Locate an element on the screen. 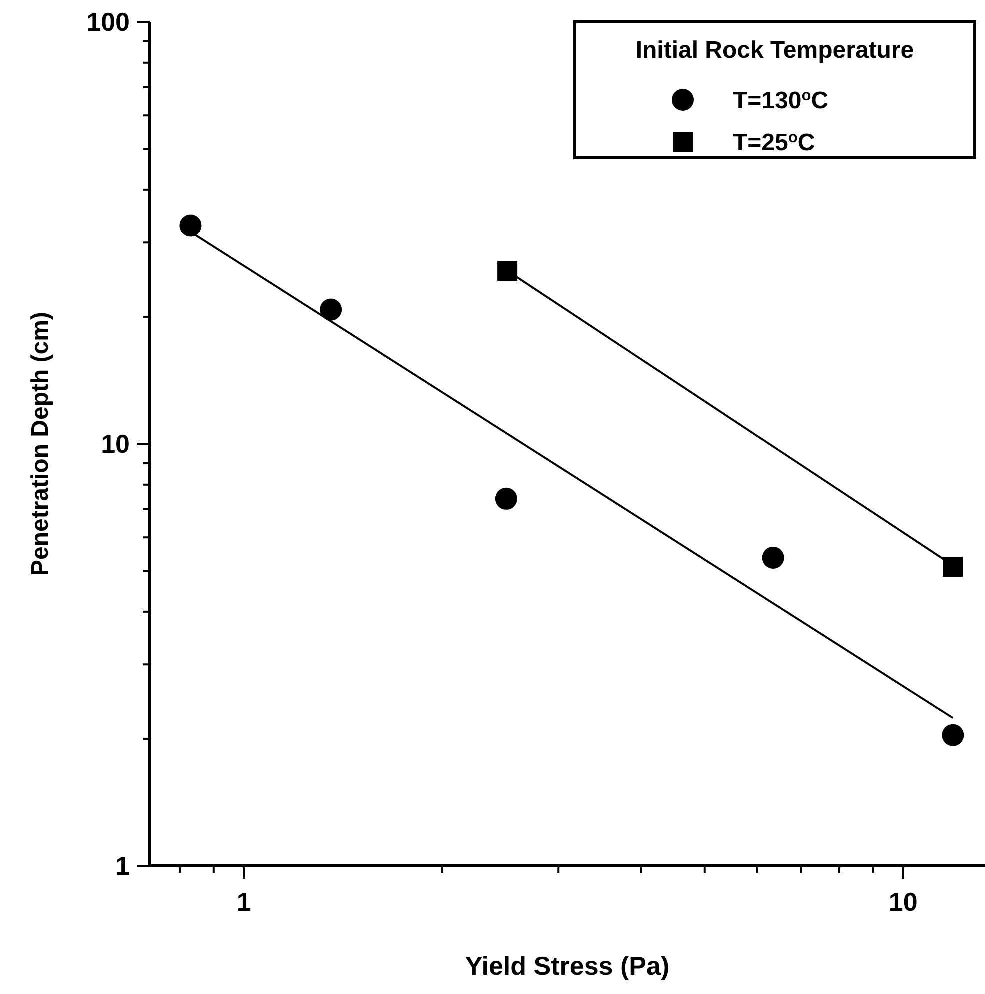 Image resolution: width=985 pixels, height=994 pixels. legend-label: T=25$^{o}$C is located at coordinates (774, 142).